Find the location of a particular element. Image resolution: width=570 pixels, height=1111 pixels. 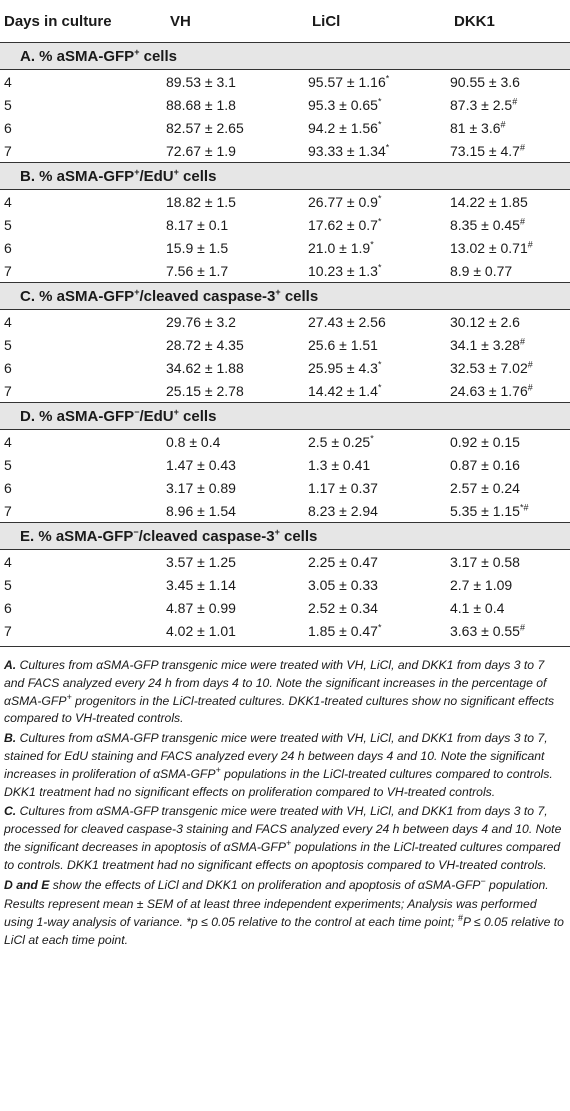

table-row: 6 82.57 ± 2.65 94.2 ± 1.56* 81 ± 3.6# is located at coordinates (285, 127).